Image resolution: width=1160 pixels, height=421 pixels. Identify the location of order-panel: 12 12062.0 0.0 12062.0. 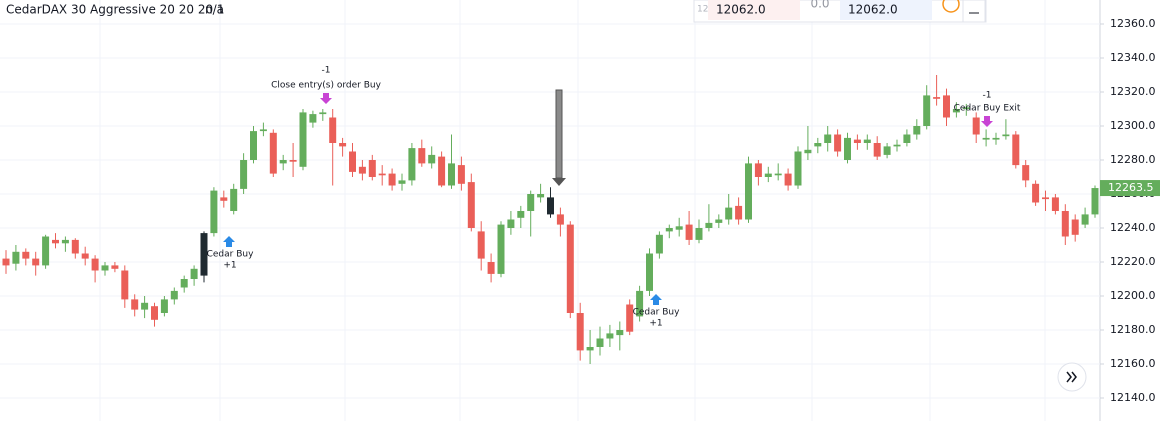
(840, 11).